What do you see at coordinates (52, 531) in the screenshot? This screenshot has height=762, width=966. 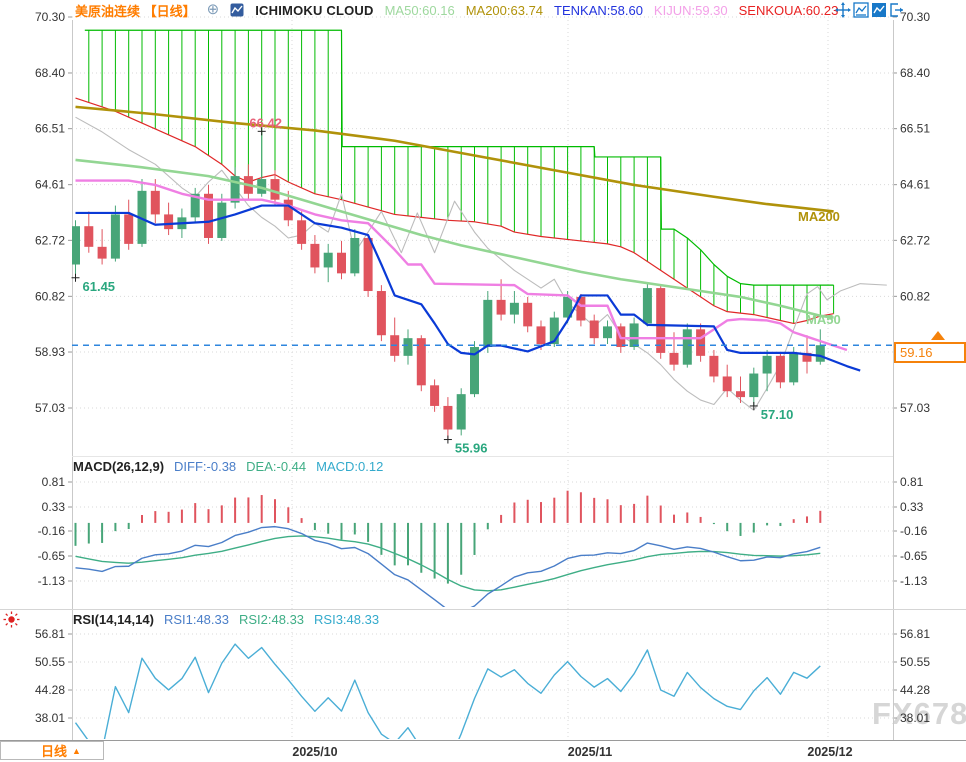 I see `y-tick-label: -0.16` at bounding box center [52, 531].